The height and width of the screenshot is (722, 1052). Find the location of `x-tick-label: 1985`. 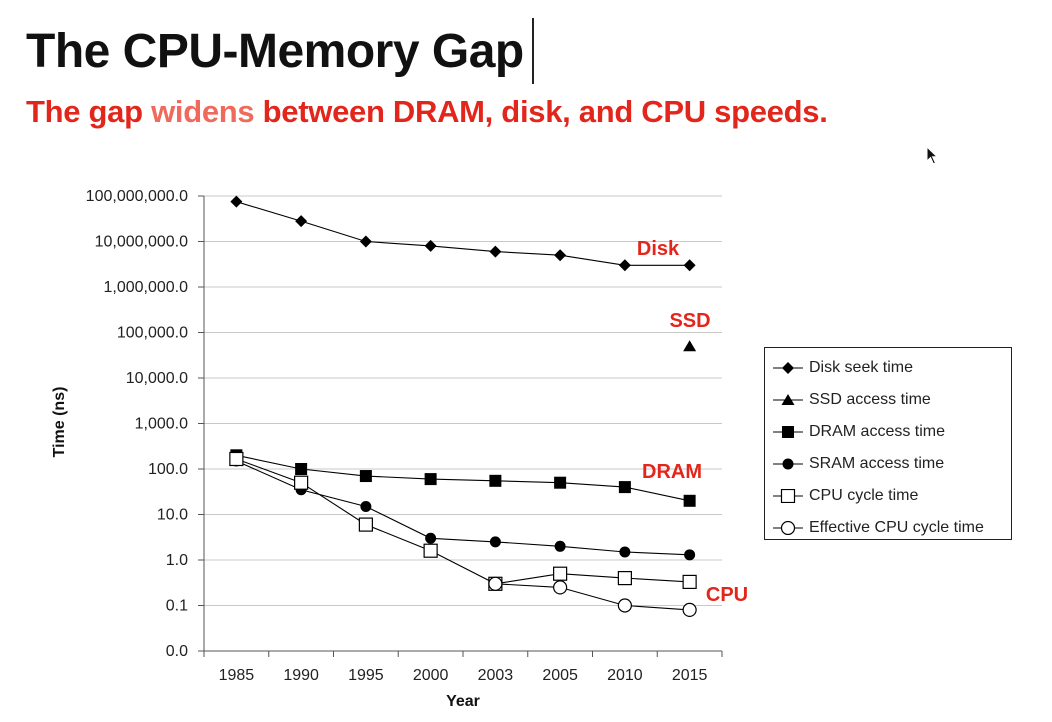

x-tick-label: 1985 is located at coordinates (237, 675).